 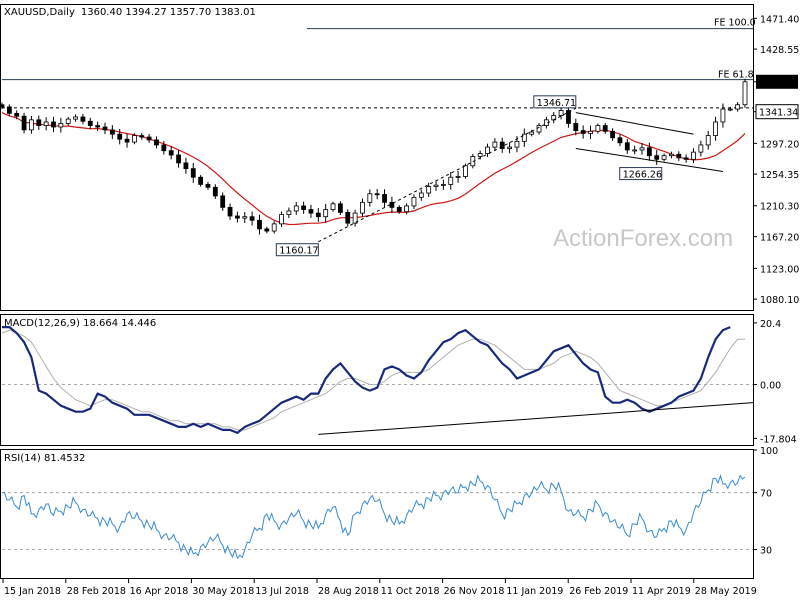 What do you see at coordinates (282, 591) in the screenshot?
I see `x-tick-label: 13 Jul 2018` at bounding box center [282, 591].